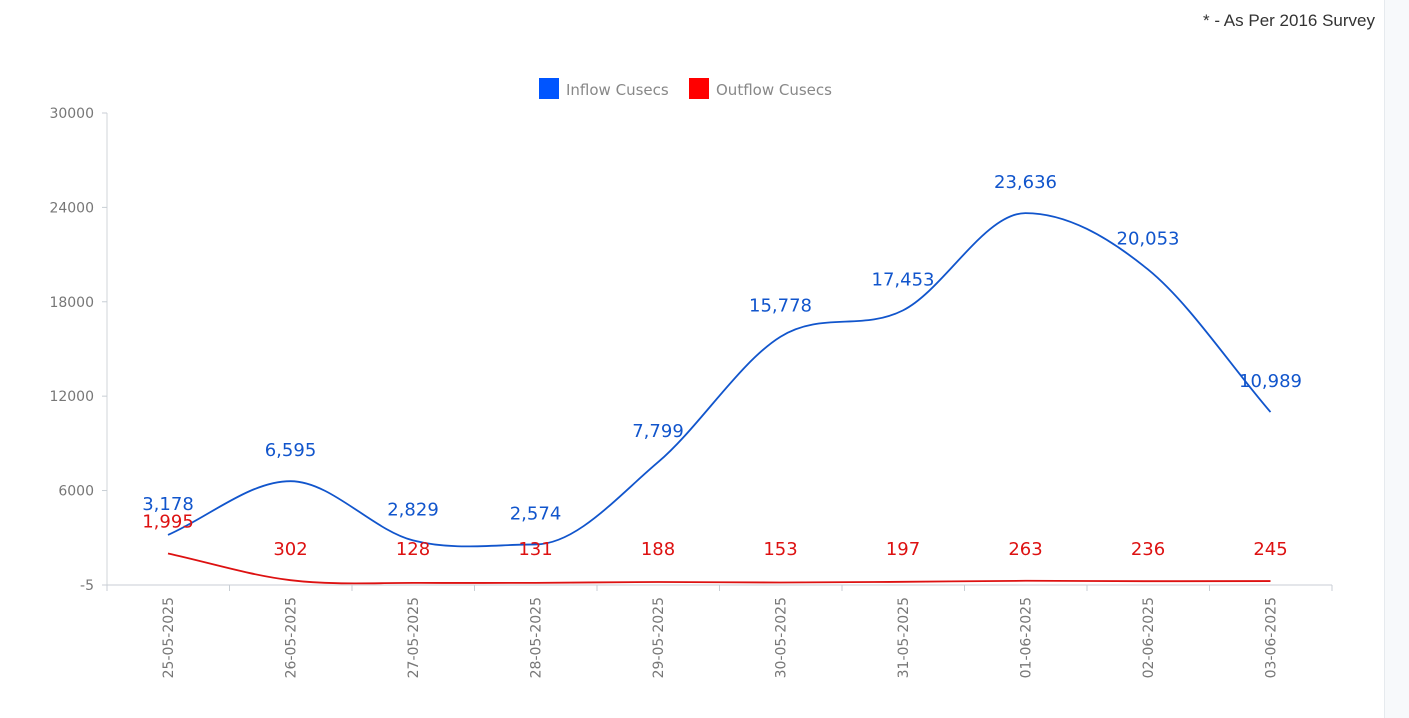  I want to click on scrollbar-track, so click(1396, 359).